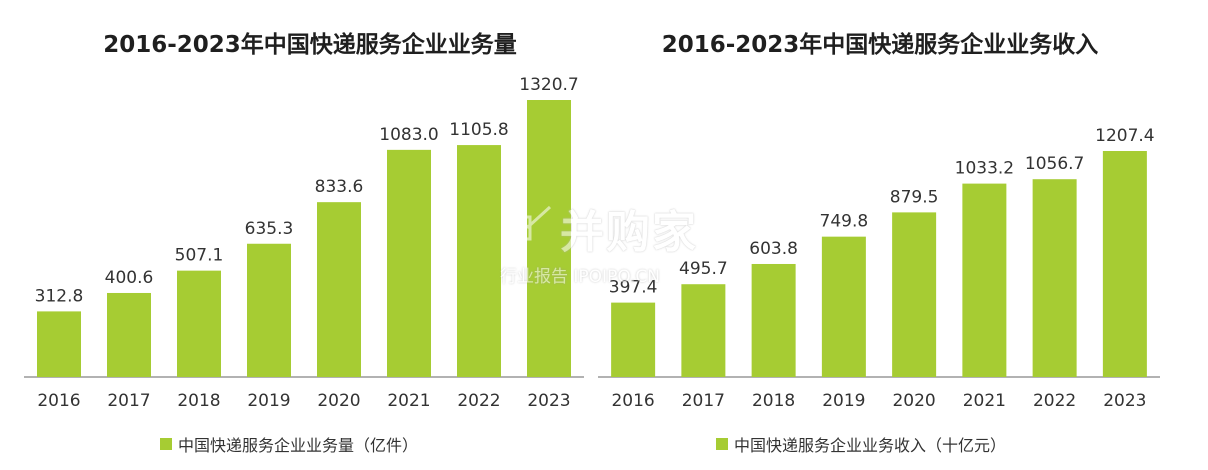  I want to click on bar-revenue-2020, so click(914, 294).